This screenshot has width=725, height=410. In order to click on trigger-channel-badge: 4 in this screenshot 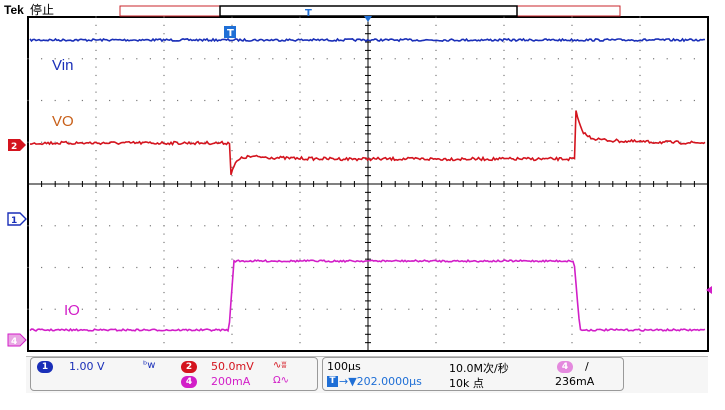, I will do `click(565, 367)`.